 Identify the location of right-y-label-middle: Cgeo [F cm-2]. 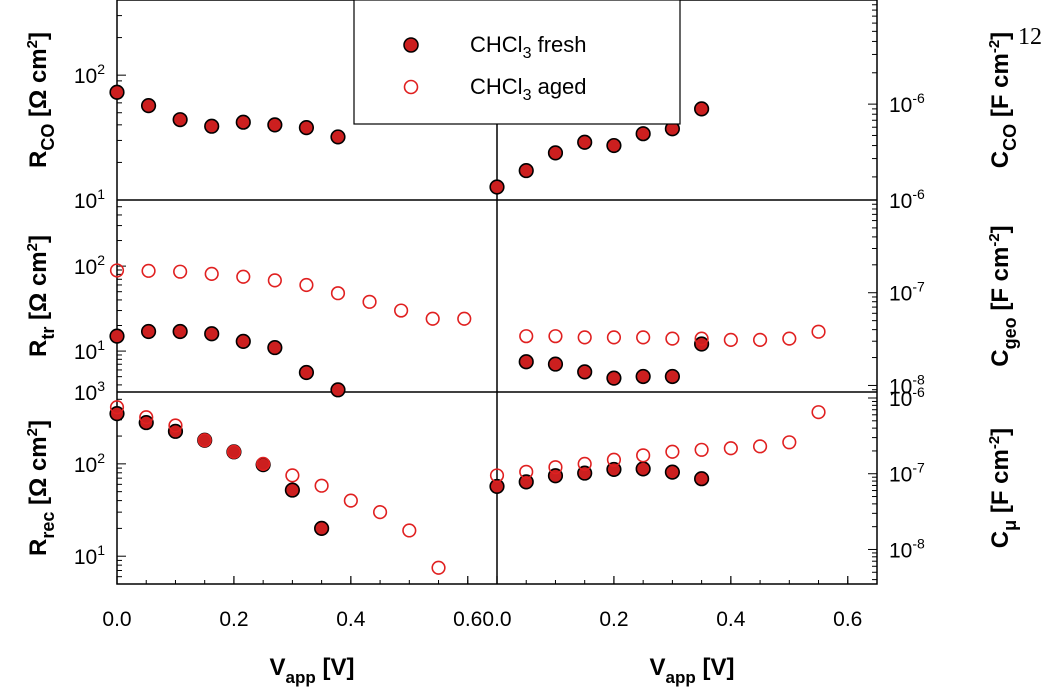
(1003, 295).